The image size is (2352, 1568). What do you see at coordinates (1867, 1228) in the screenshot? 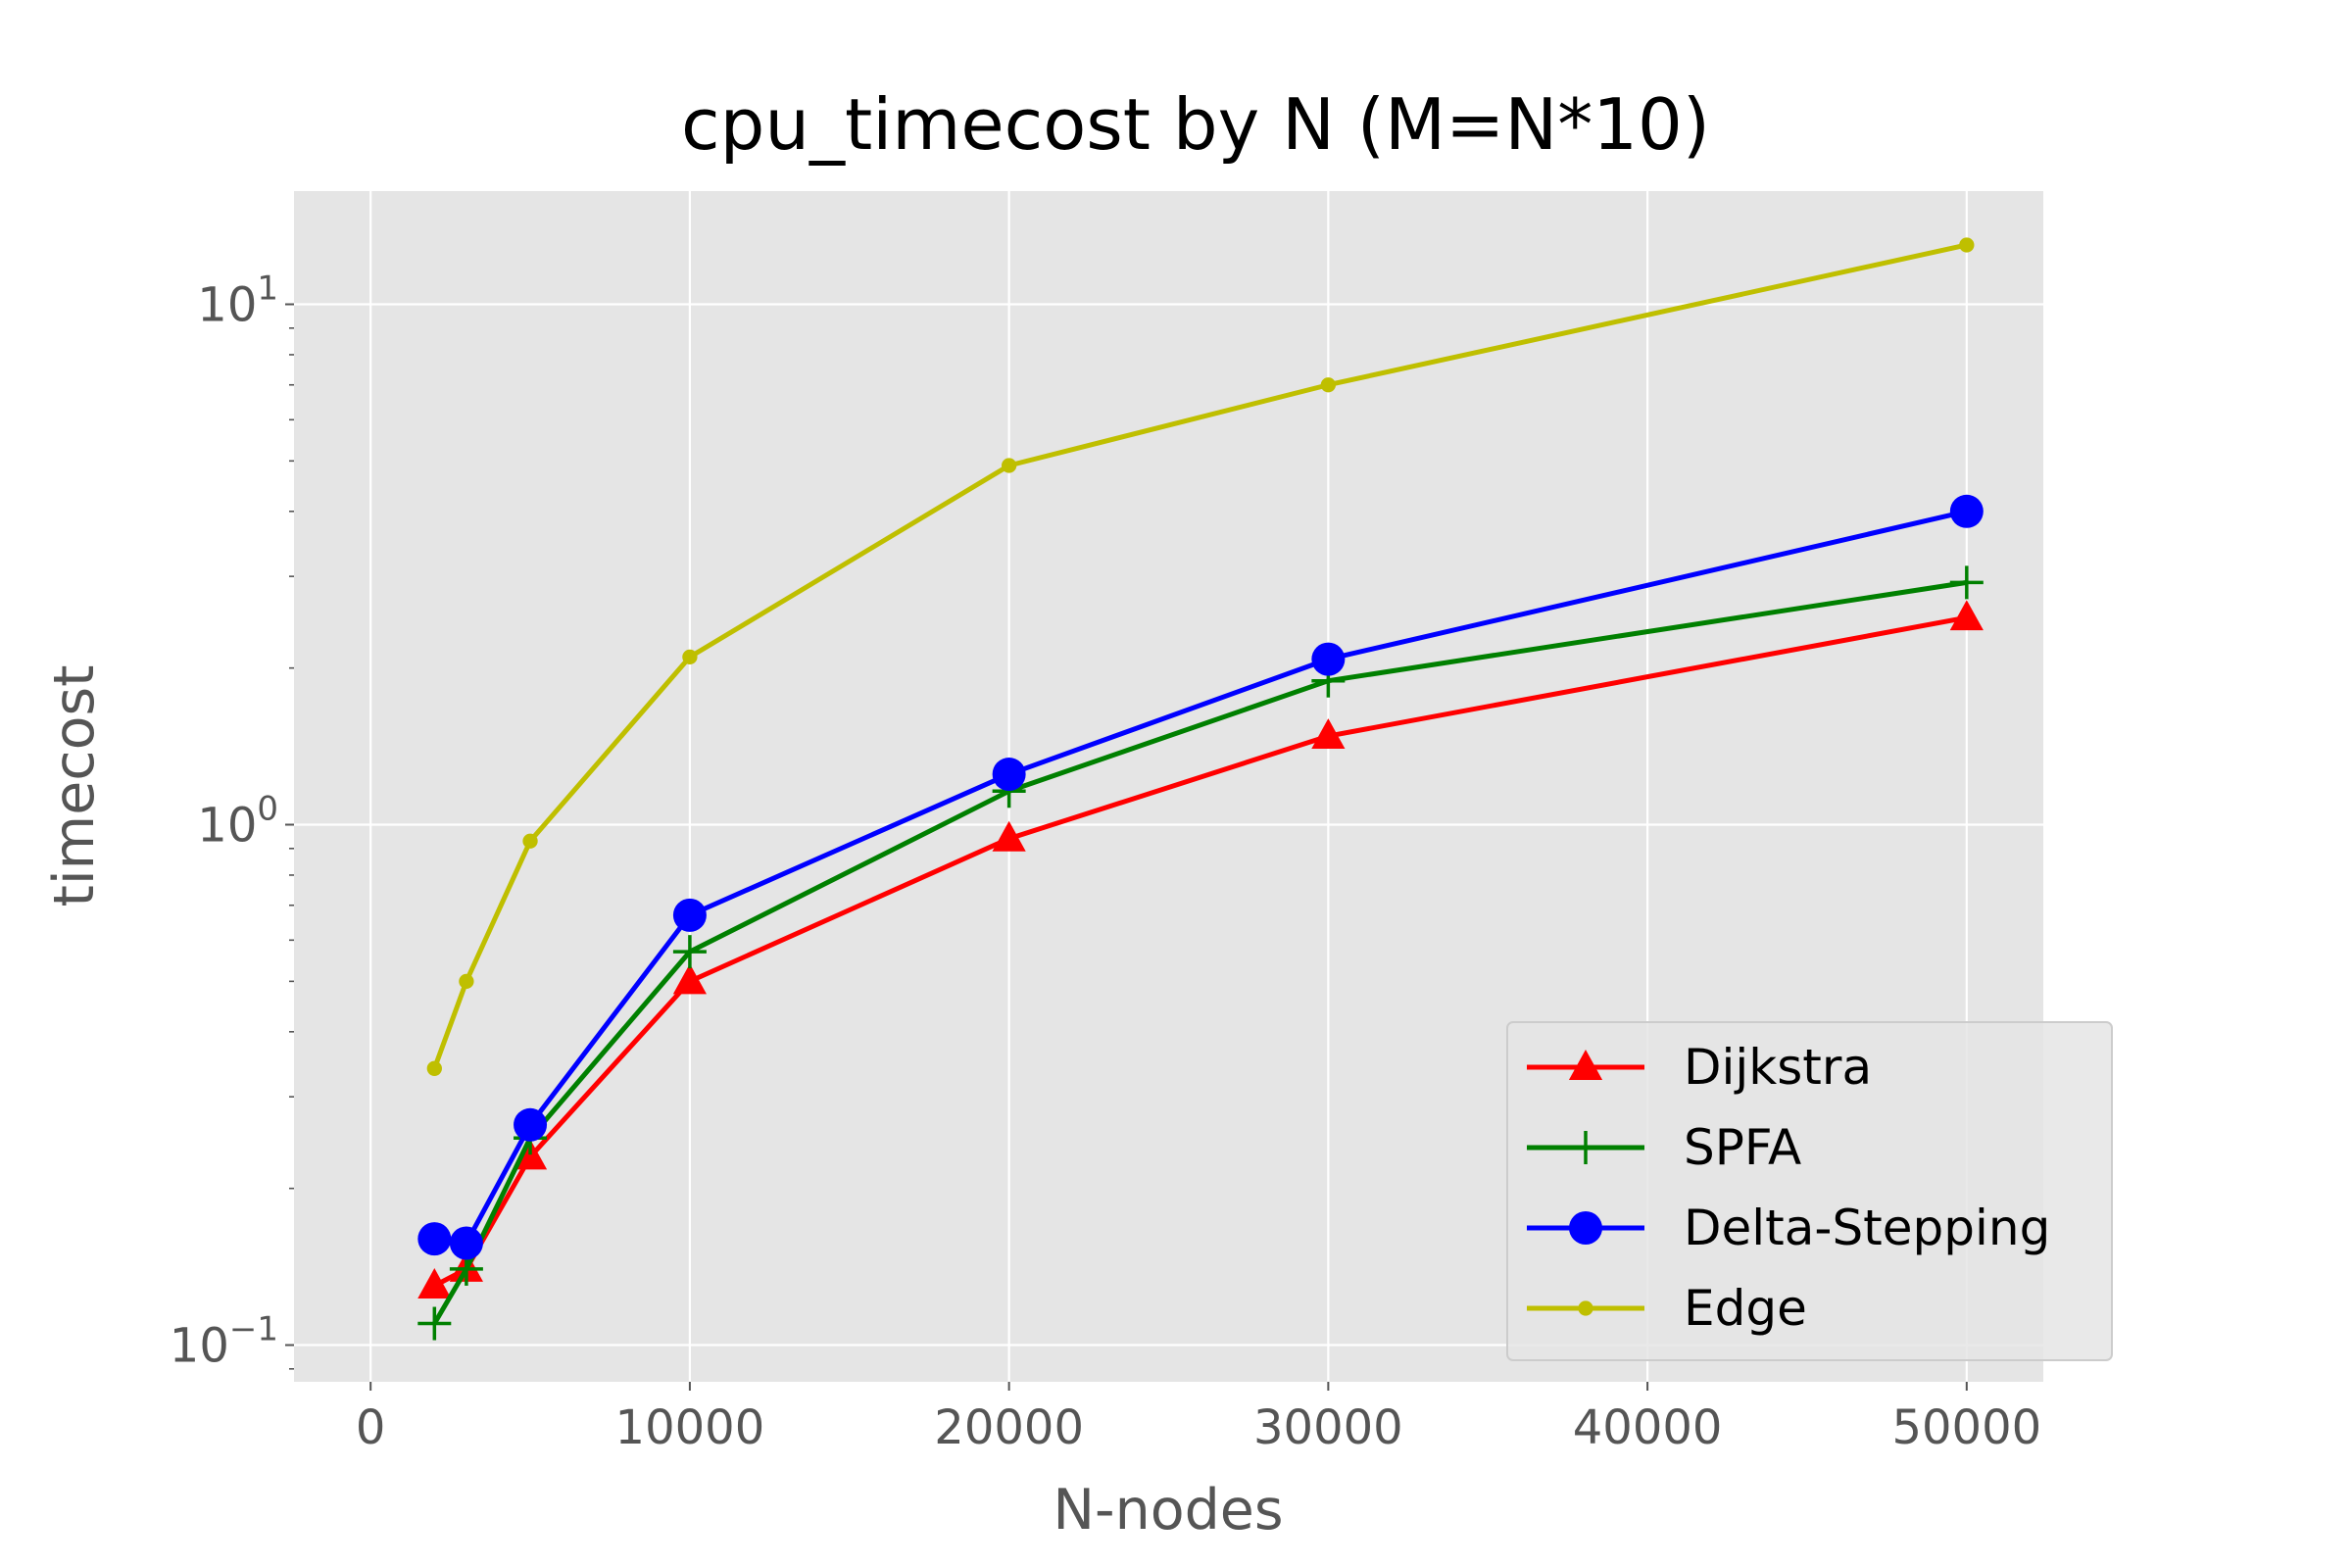
I see `legend-label: Delta-Stepping` at bounding box center [1867, 1228].